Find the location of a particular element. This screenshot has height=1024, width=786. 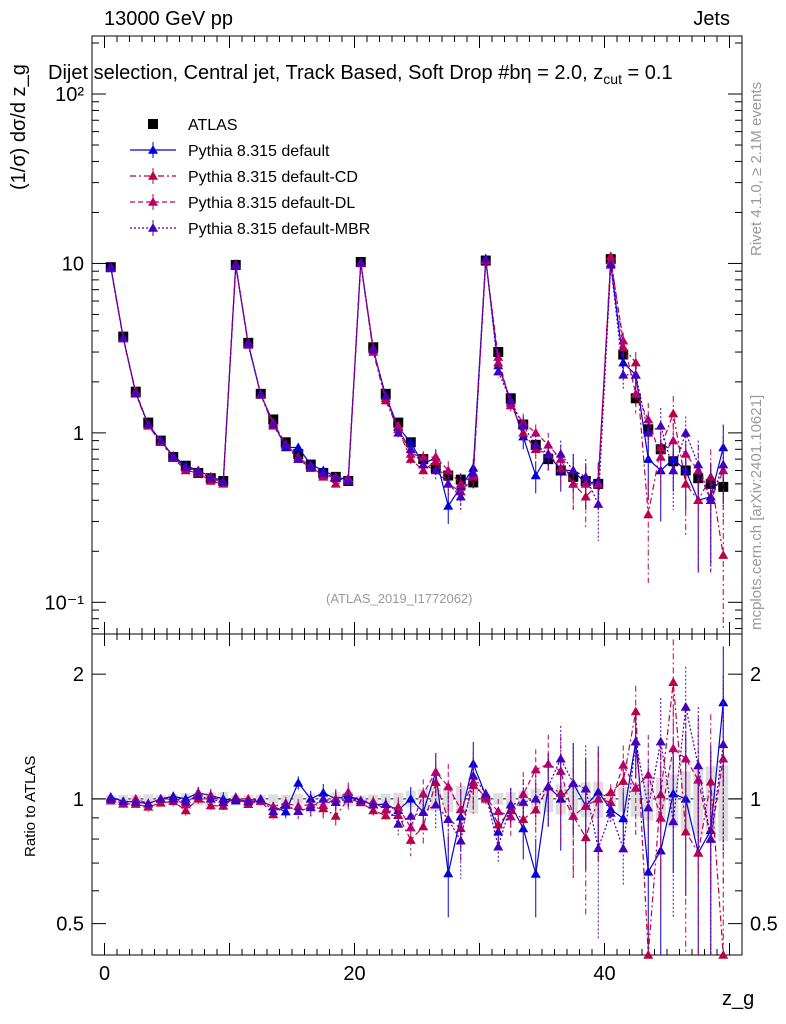

rivet-label: Rivet 4.1.0, ≥ 2.1M events is located at coordinates (756, 168).